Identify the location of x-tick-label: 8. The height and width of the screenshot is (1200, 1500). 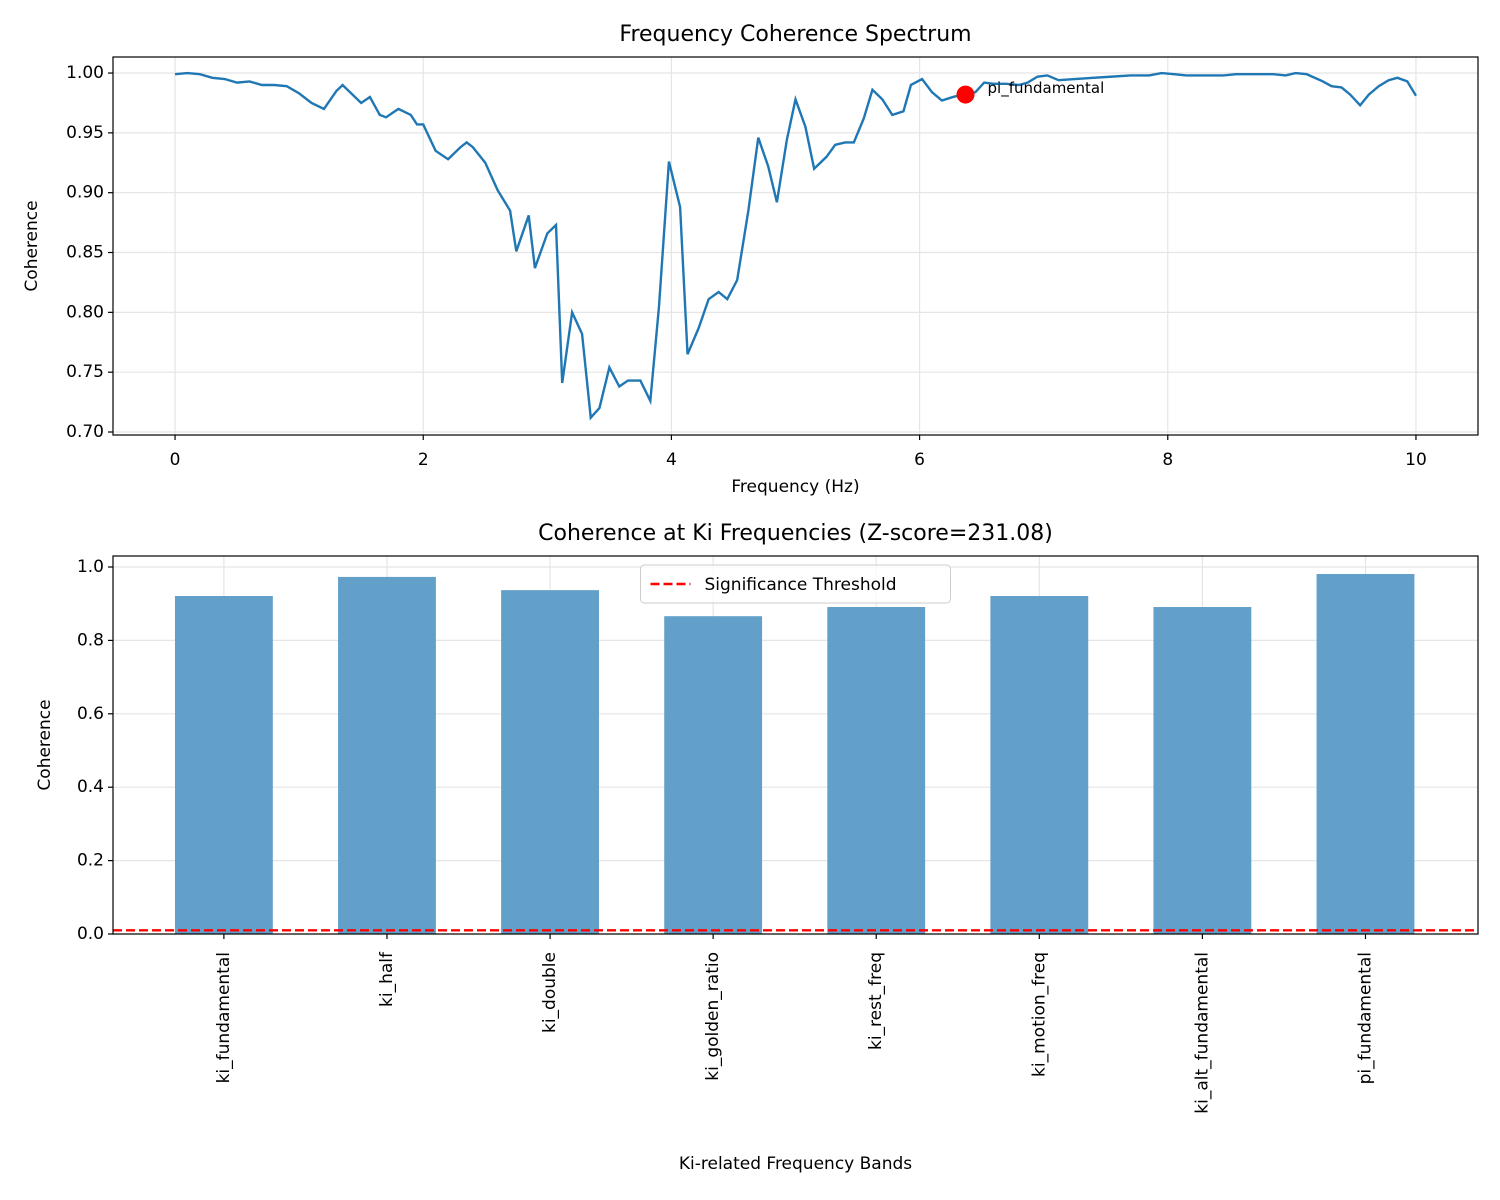
(1167, 460).